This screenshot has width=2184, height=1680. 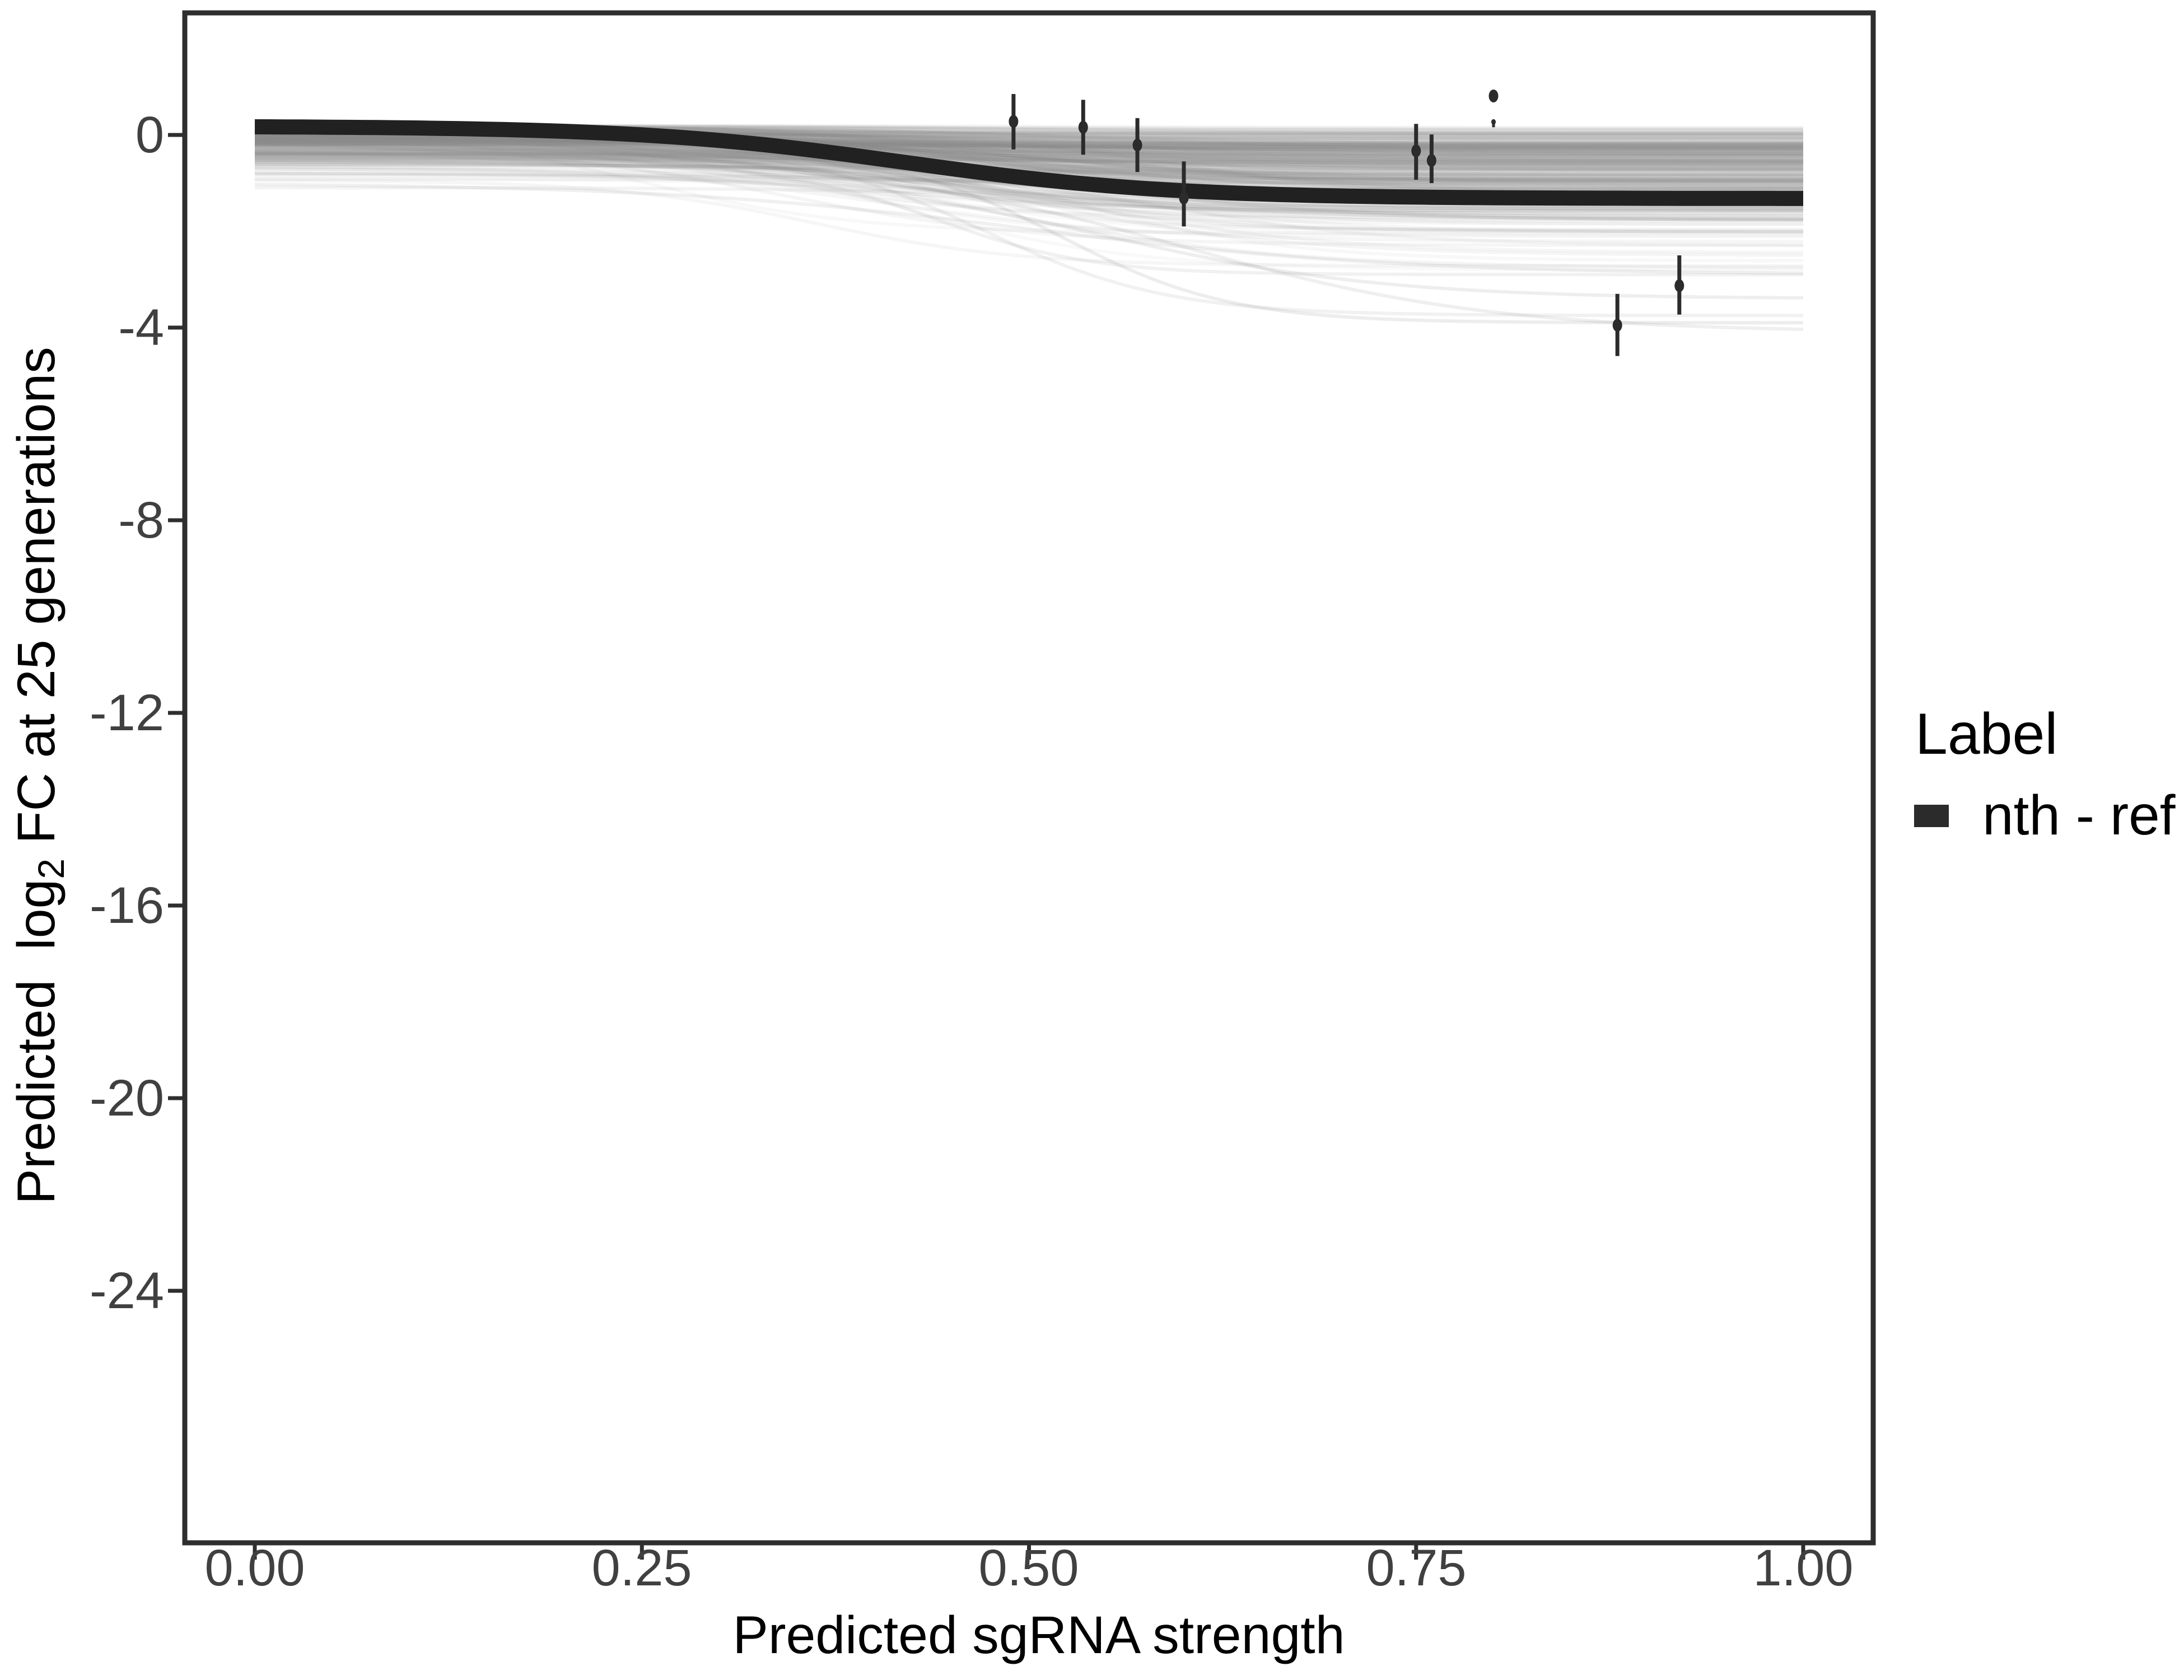 I want to click on x-tick-label-1: 0.25, so click(x=642, y=1568).